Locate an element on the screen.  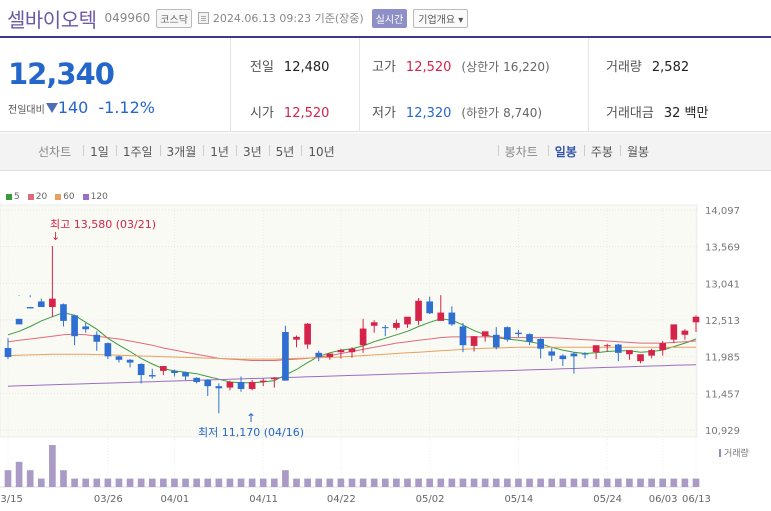
volume-legend-swatch is located at coordinates (720, 453).